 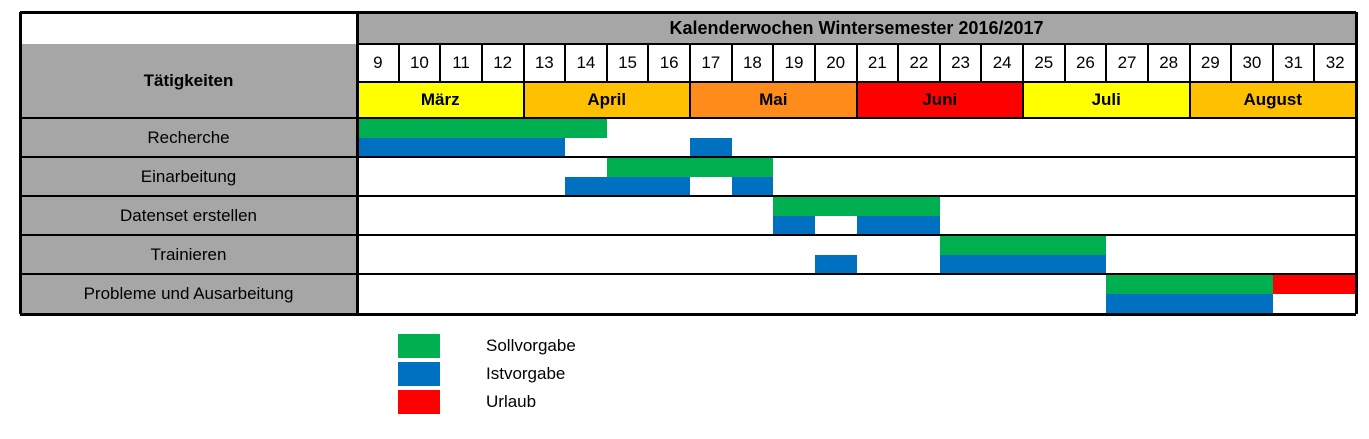 What do you see at coordinates (939, 100) in the screenshot?
I see `month-label: Juni` at bounding box center [939, 100].